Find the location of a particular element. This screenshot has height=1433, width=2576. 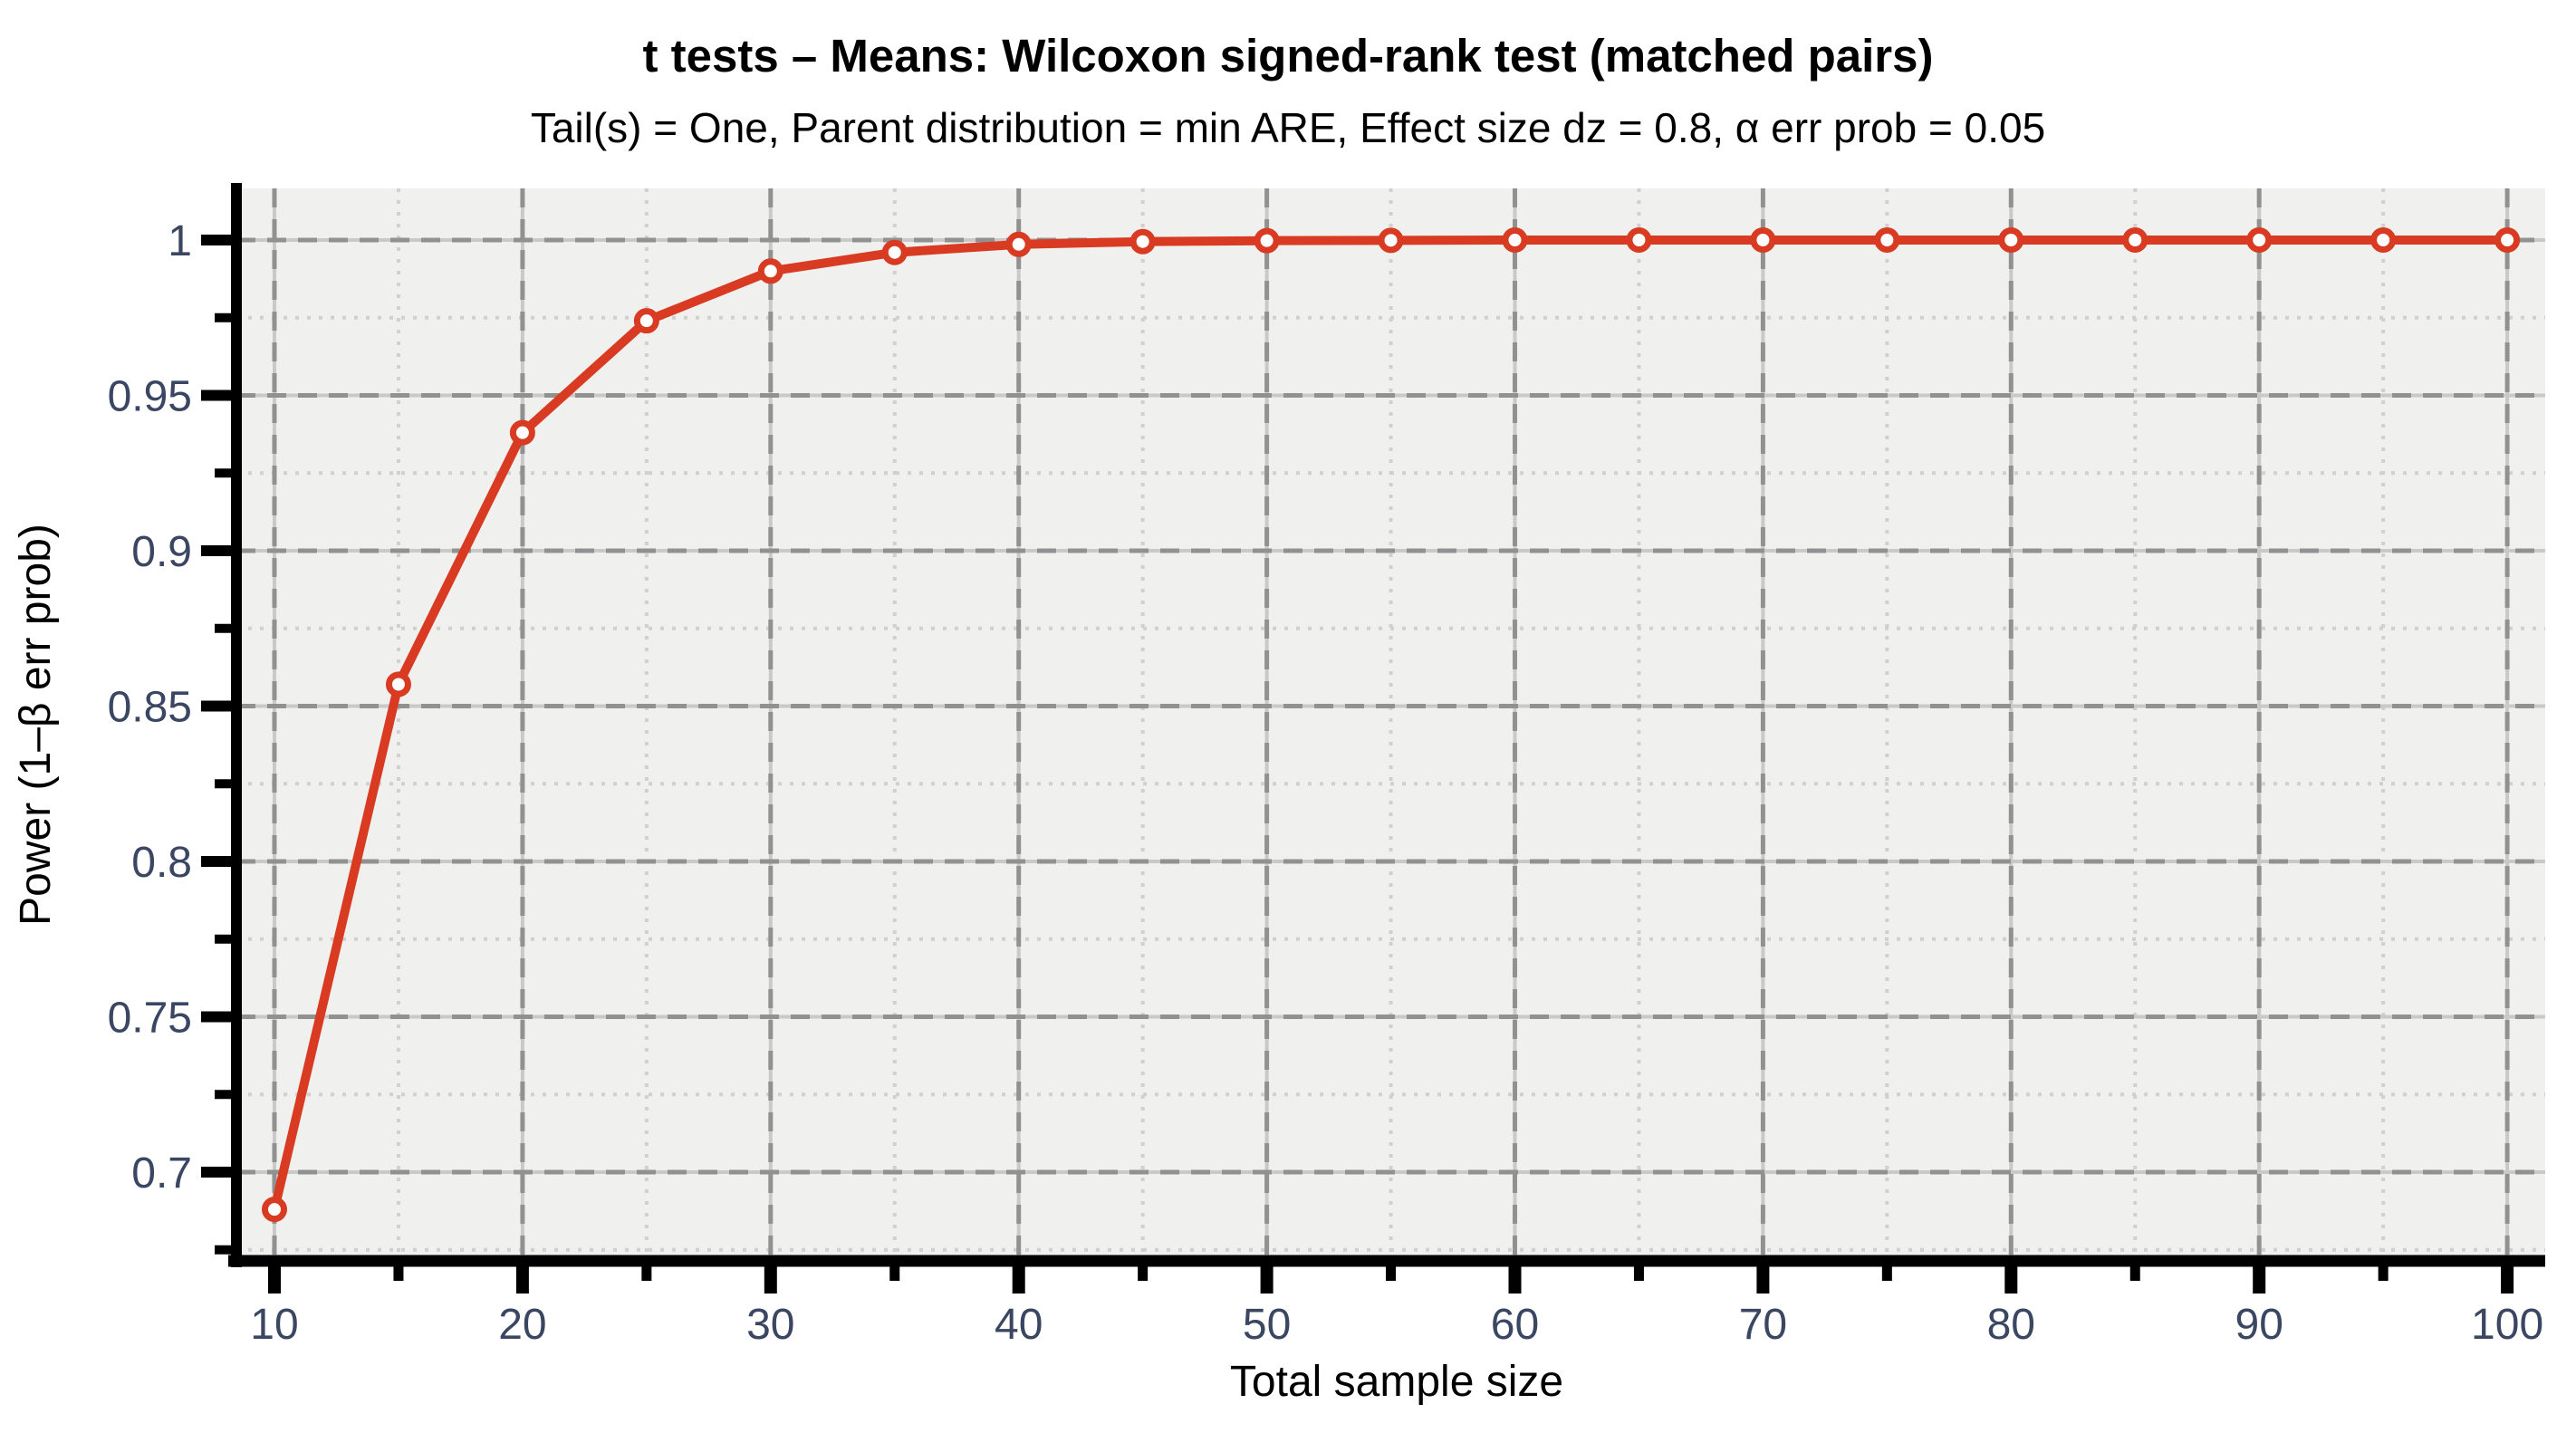

x-tick-label: 80 is located at coordinates (2011, 1325).